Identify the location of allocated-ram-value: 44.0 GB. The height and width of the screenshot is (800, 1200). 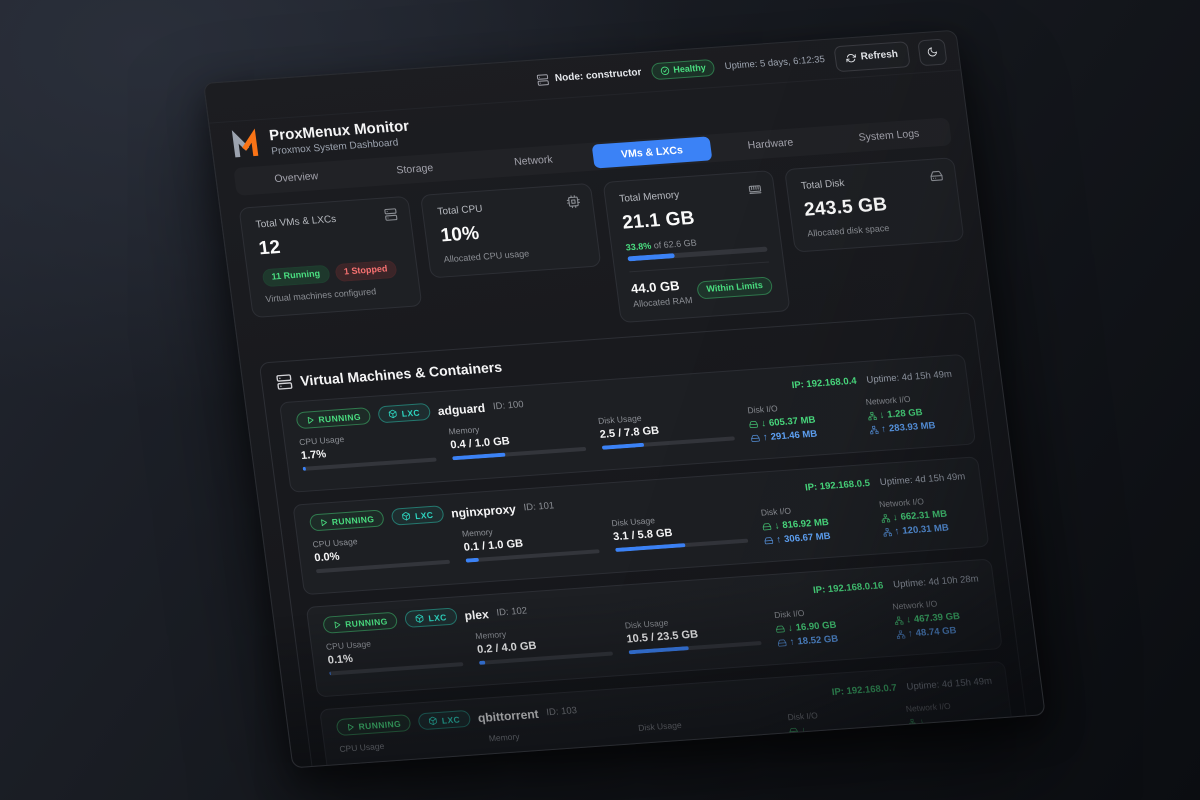
(655, 287).